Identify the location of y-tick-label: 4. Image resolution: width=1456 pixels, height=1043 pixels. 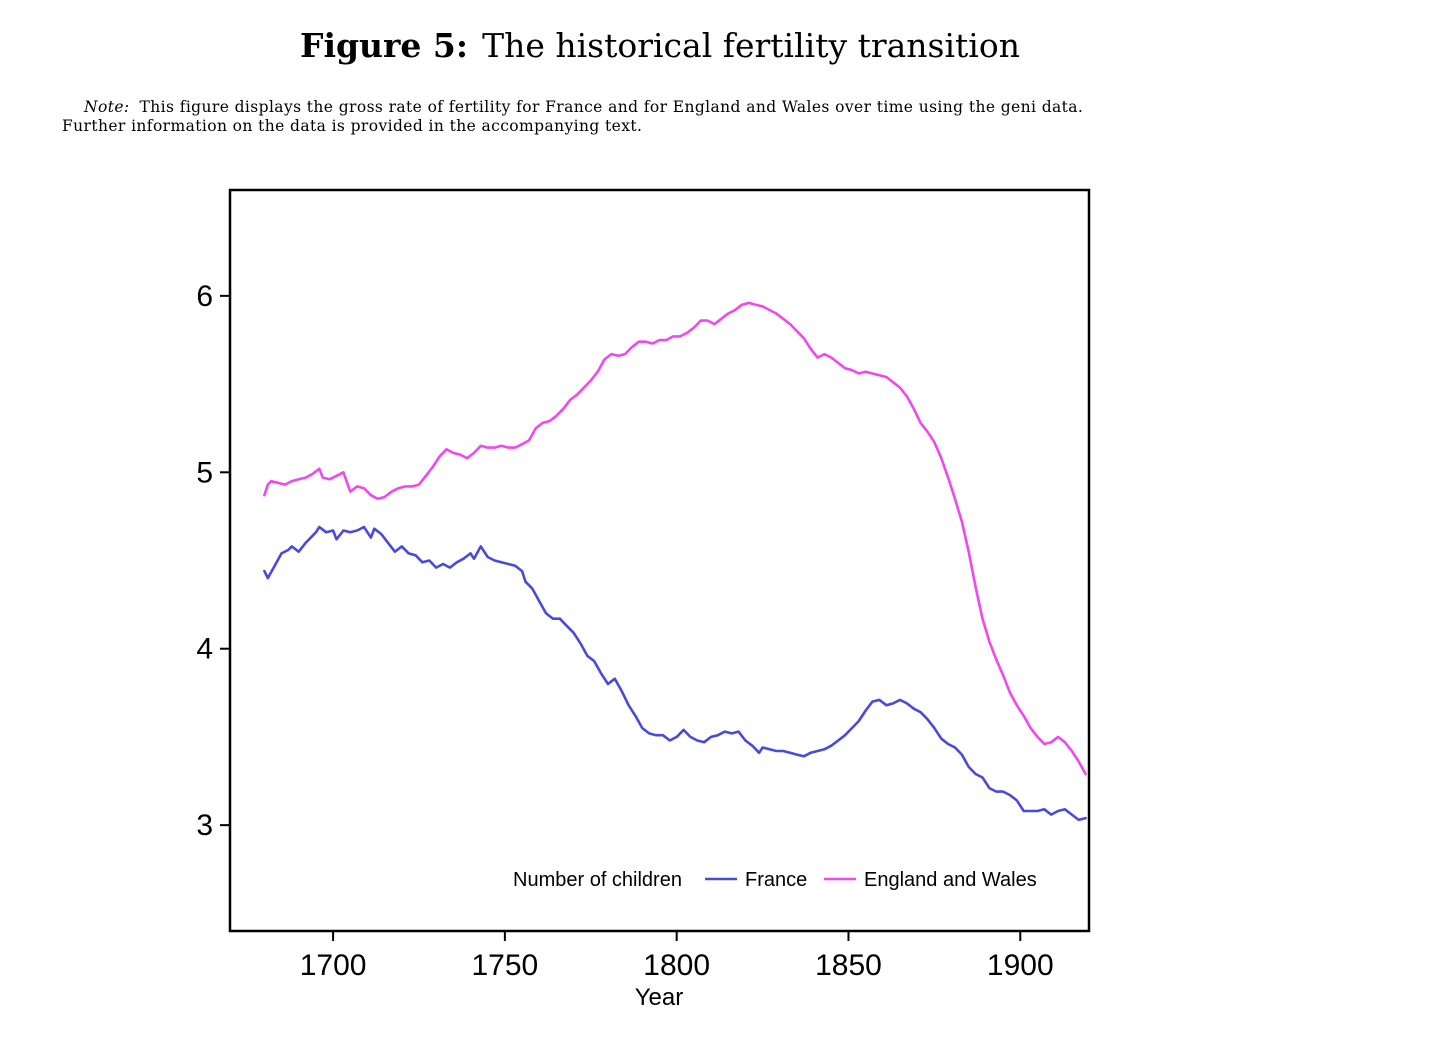
(204, 649).